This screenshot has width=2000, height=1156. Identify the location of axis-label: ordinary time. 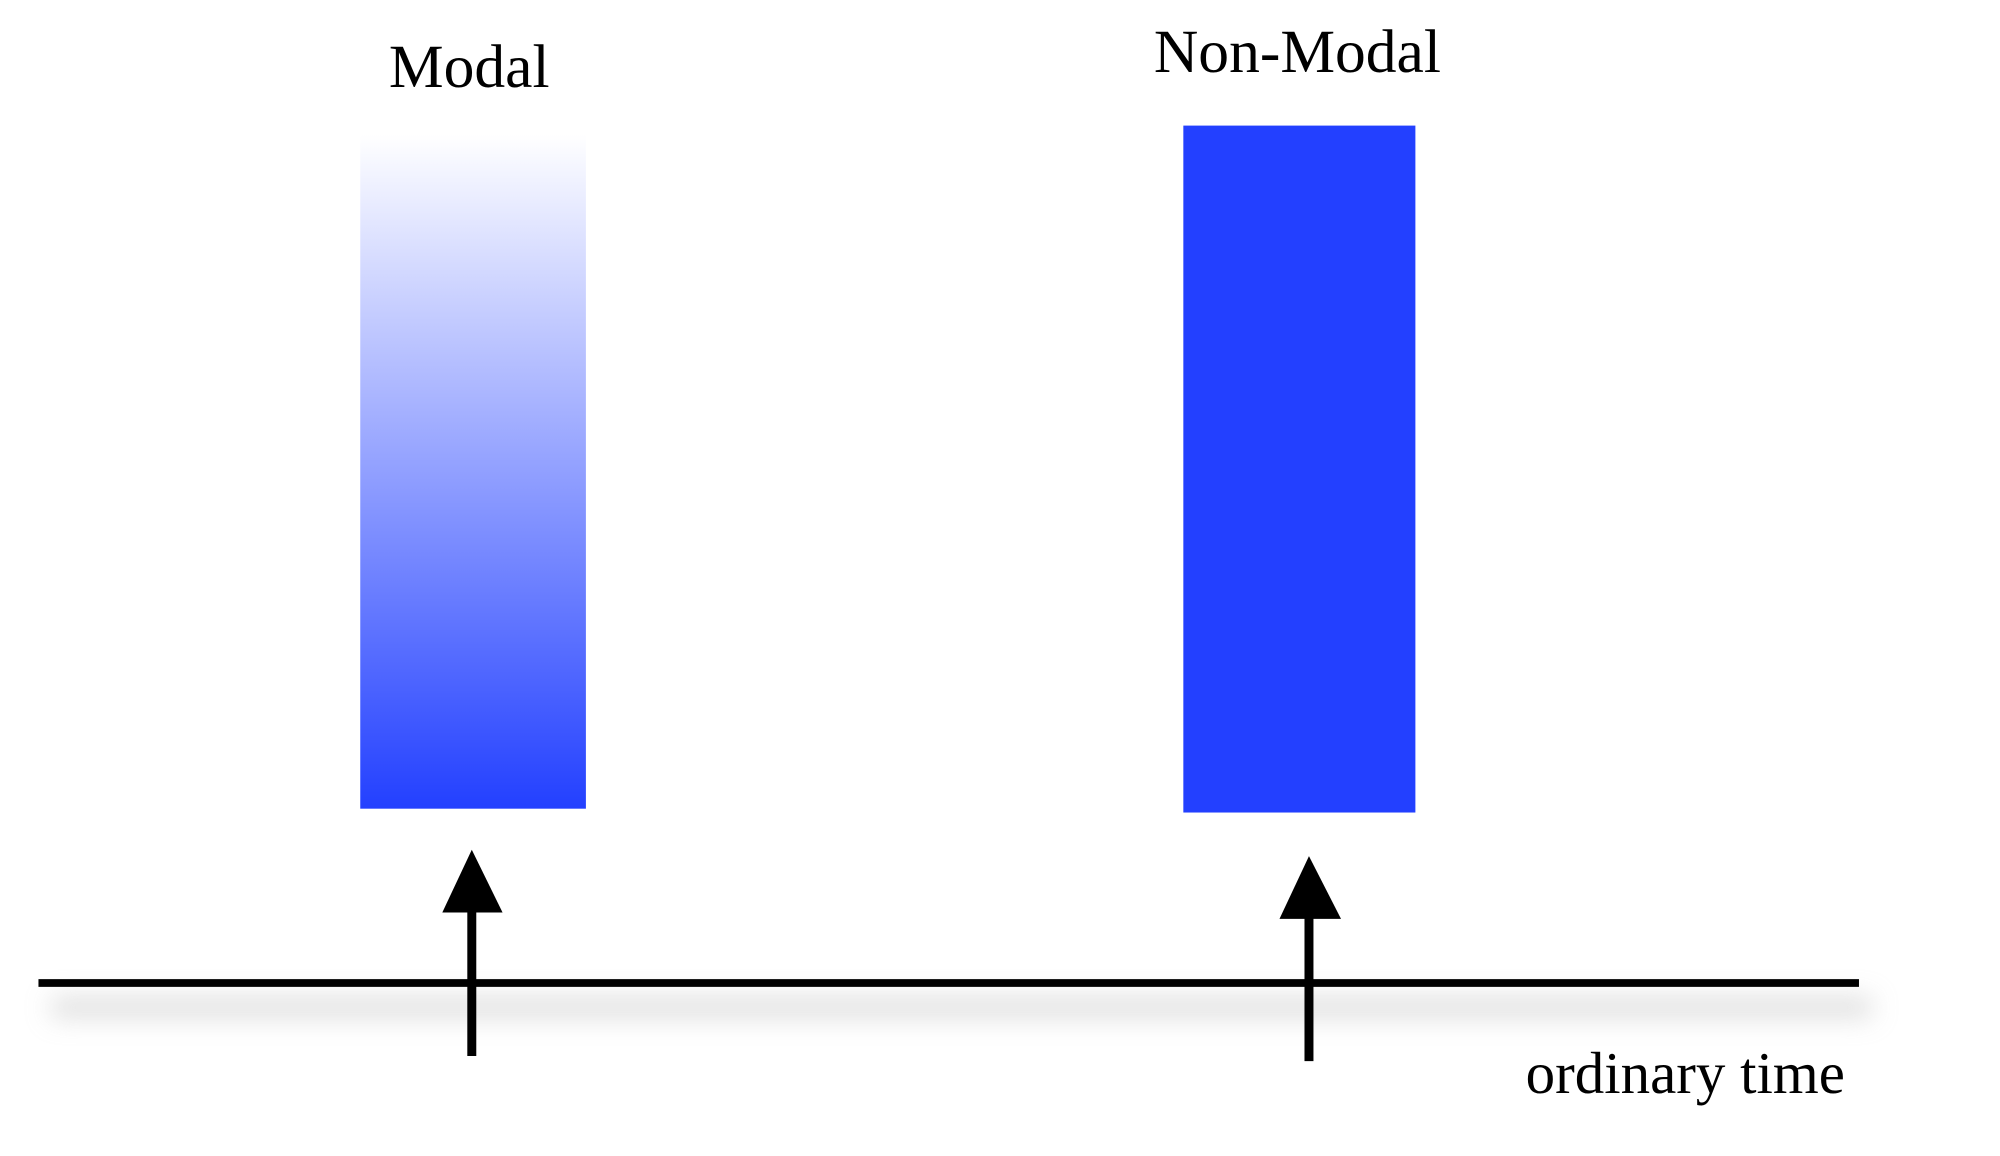
(1685, 1073).